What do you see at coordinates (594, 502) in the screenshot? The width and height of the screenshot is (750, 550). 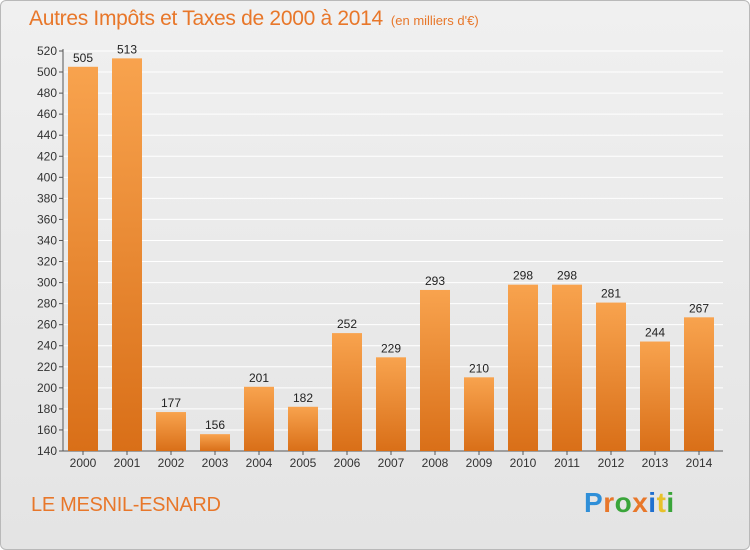 I see `logo-letter: P` at bounding box center [594, 502].